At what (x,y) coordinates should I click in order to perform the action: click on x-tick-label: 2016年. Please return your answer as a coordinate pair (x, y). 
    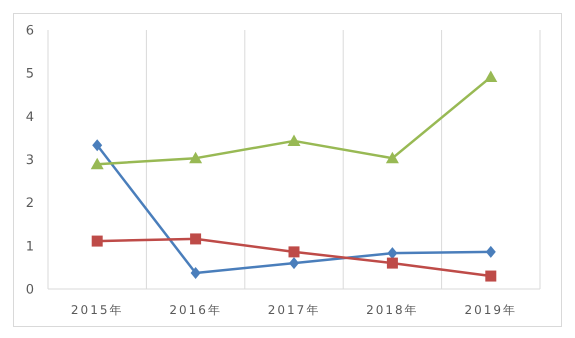
    Looking at the image, I should click on (195, 310).